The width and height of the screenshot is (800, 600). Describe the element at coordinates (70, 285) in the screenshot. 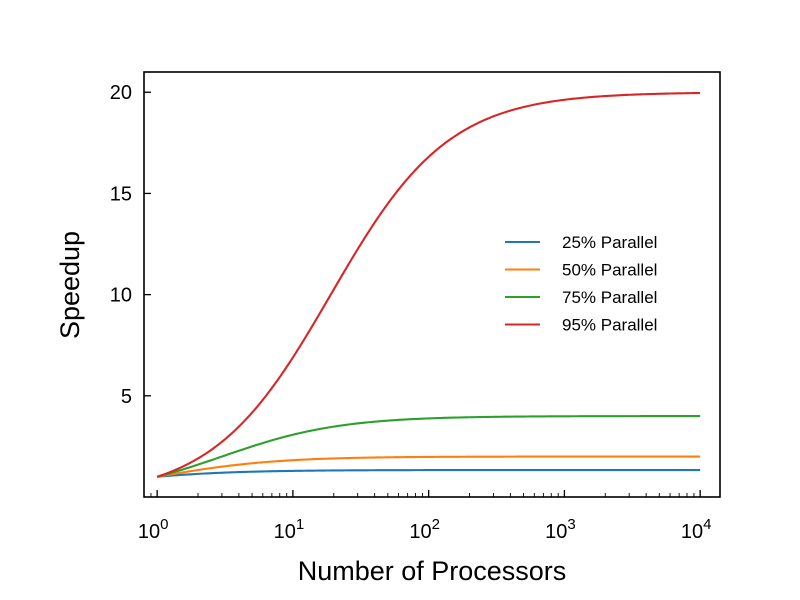

I see `y-axis-label: Speedup` at that location.